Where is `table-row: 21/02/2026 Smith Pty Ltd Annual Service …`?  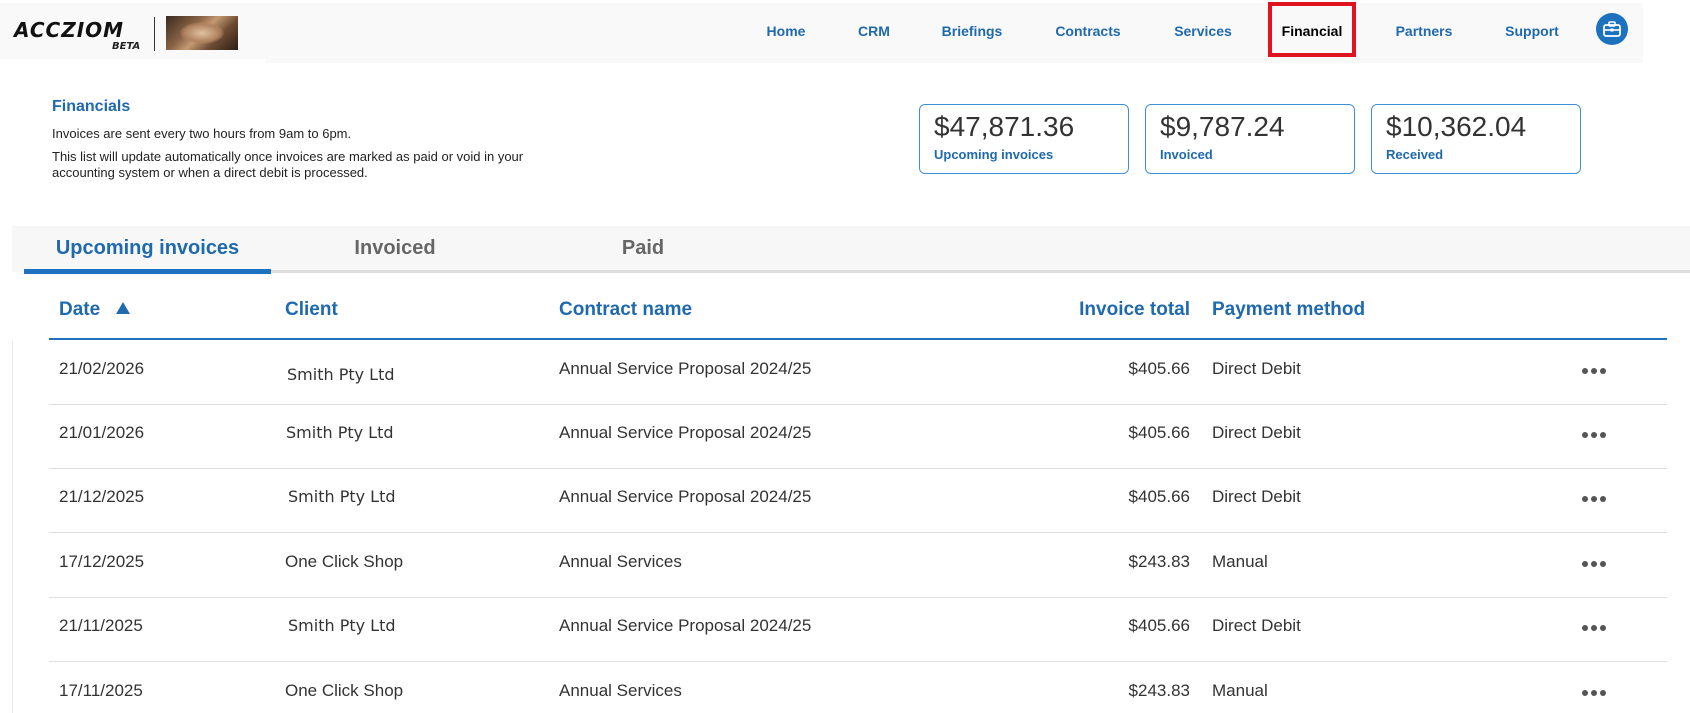
table-row: 21/02/2026 Smith Pty Ltd Annual Service … is located at coordinates (858, 373).